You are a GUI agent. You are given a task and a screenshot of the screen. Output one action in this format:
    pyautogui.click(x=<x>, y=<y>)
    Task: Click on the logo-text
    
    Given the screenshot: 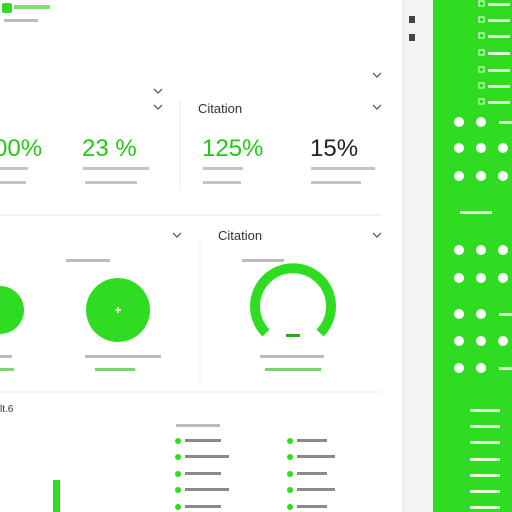 What is the action you would take?
    pyautogui.click(x=32, y=7)
    